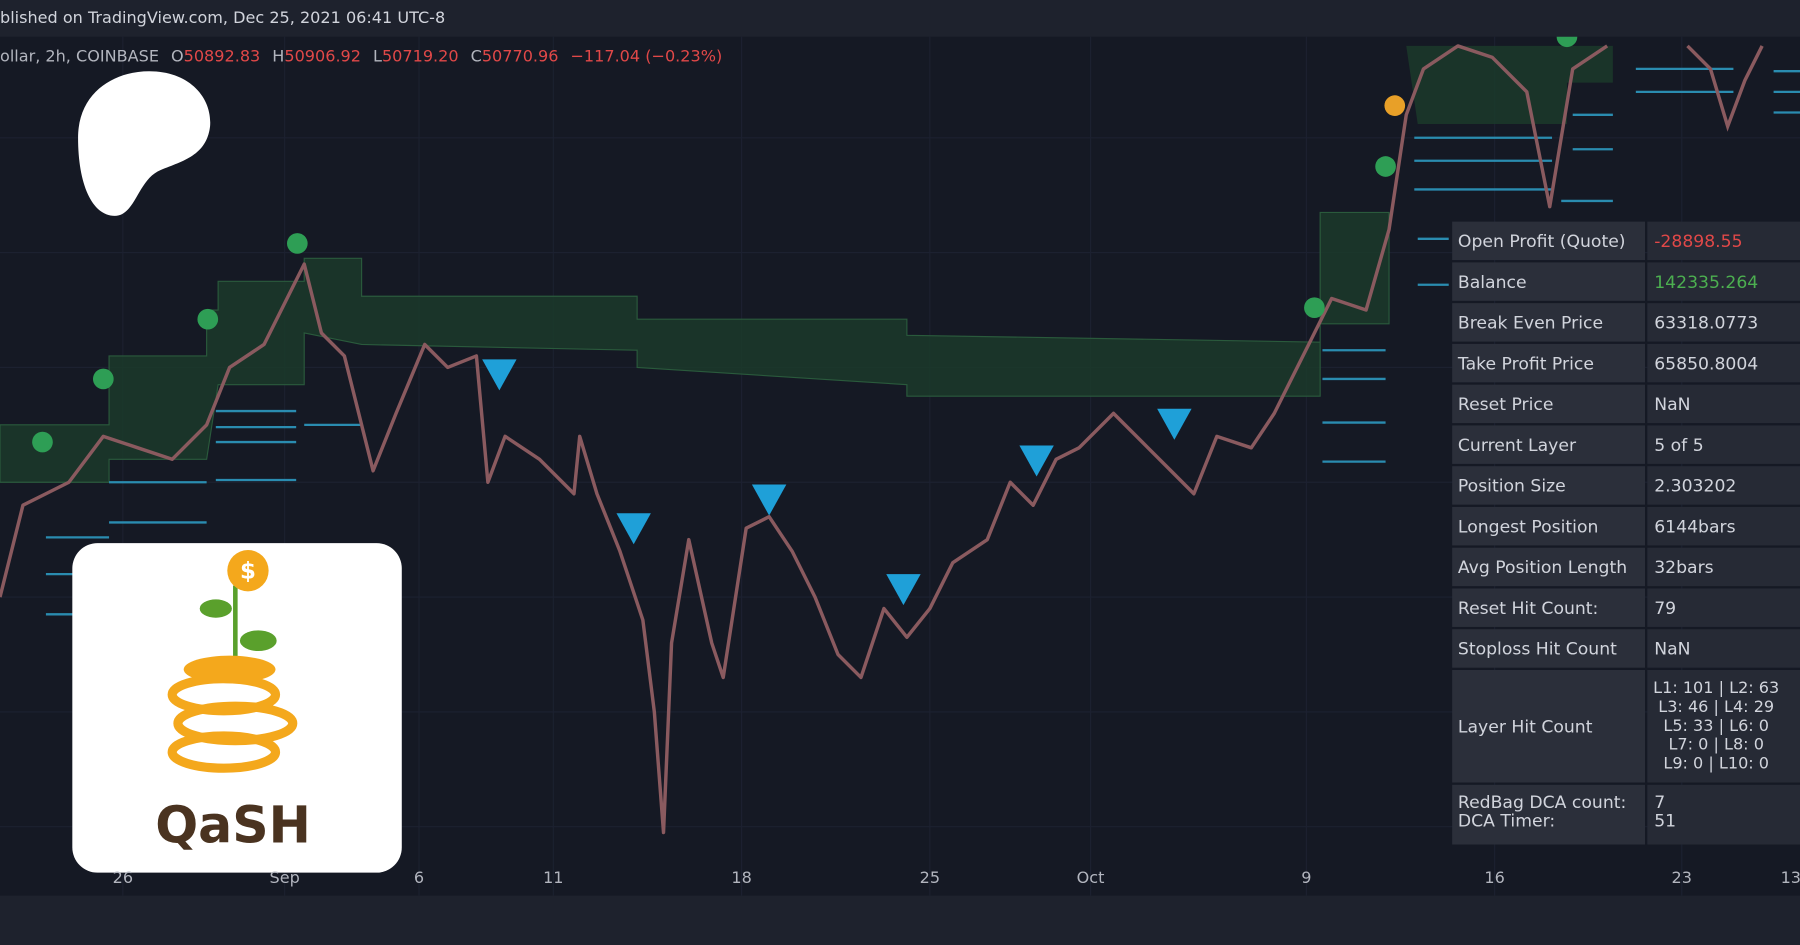 The height and width of the screenshot is (945, 1800). What do you see at coordinates (1492, 283) in the screenshot?
I see `stat-label: Balance` at bounding box center [1492, 283].